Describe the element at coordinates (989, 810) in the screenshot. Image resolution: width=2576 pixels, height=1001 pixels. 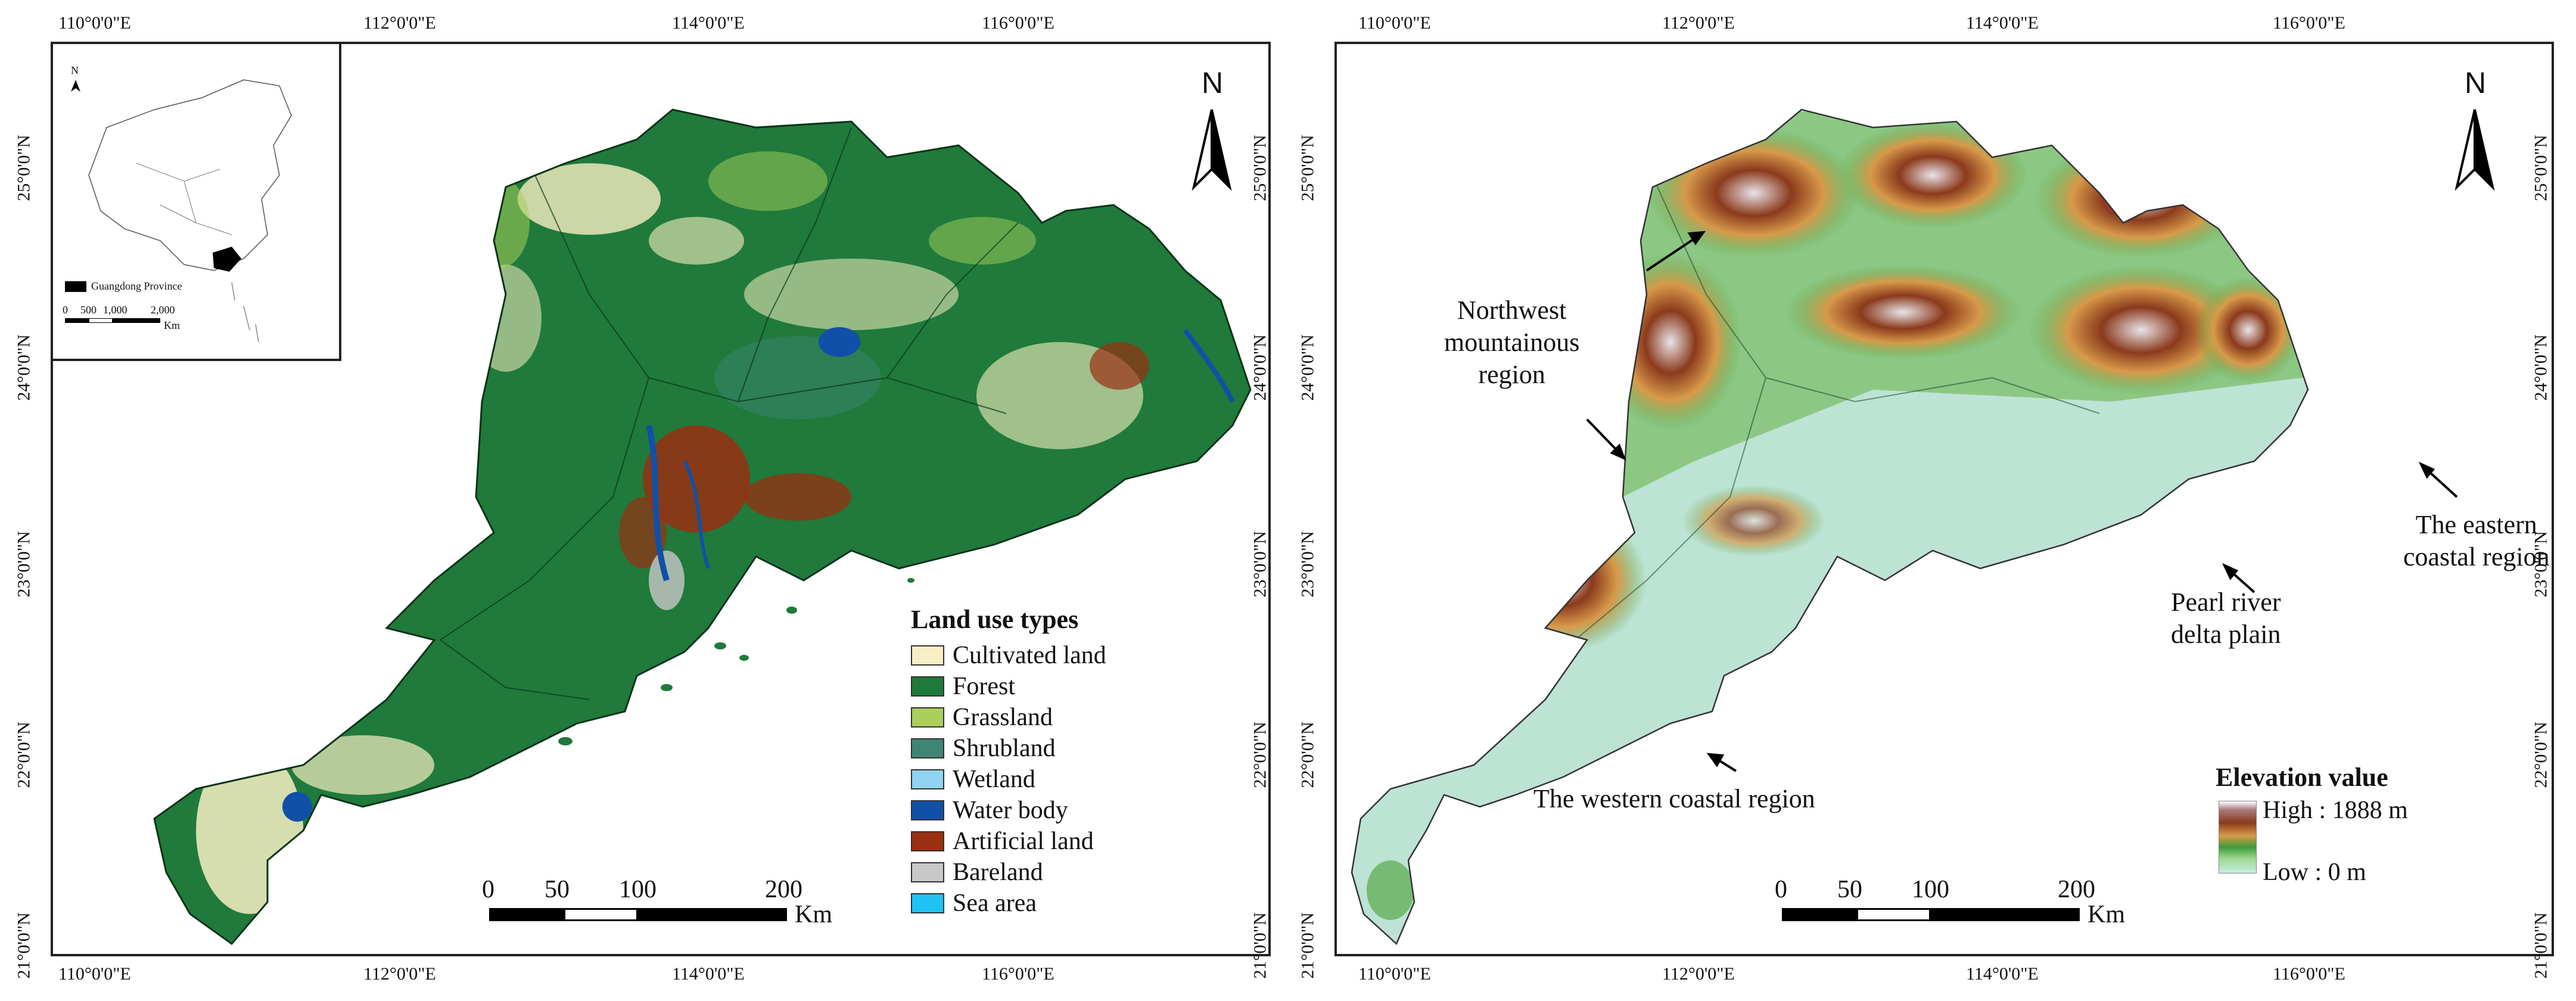
I see `legend-item-water-body: Water body` at that location.